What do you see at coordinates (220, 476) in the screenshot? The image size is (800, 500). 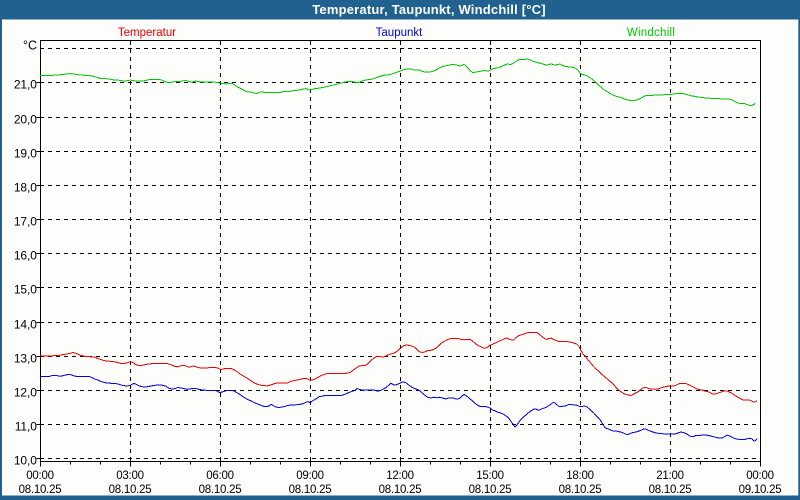 I see `svg-text: 06:00` at bounding box center [220, 476].